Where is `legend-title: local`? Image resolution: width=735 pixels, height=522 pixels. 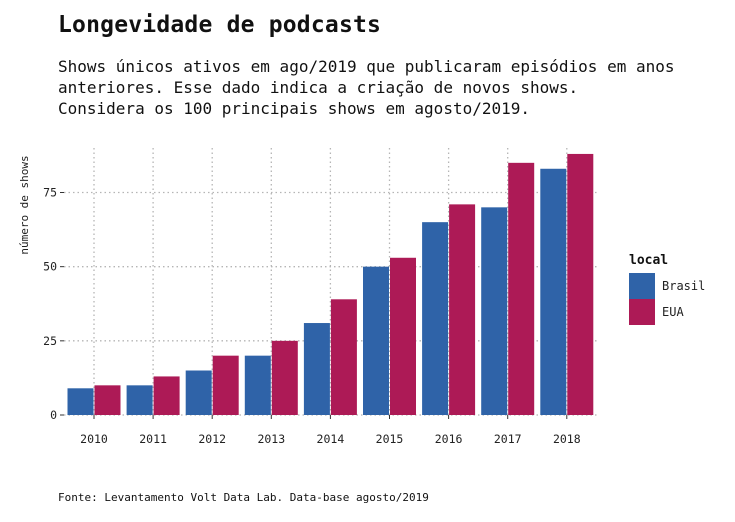
legend-title: local is located at coordinates (648, 260).